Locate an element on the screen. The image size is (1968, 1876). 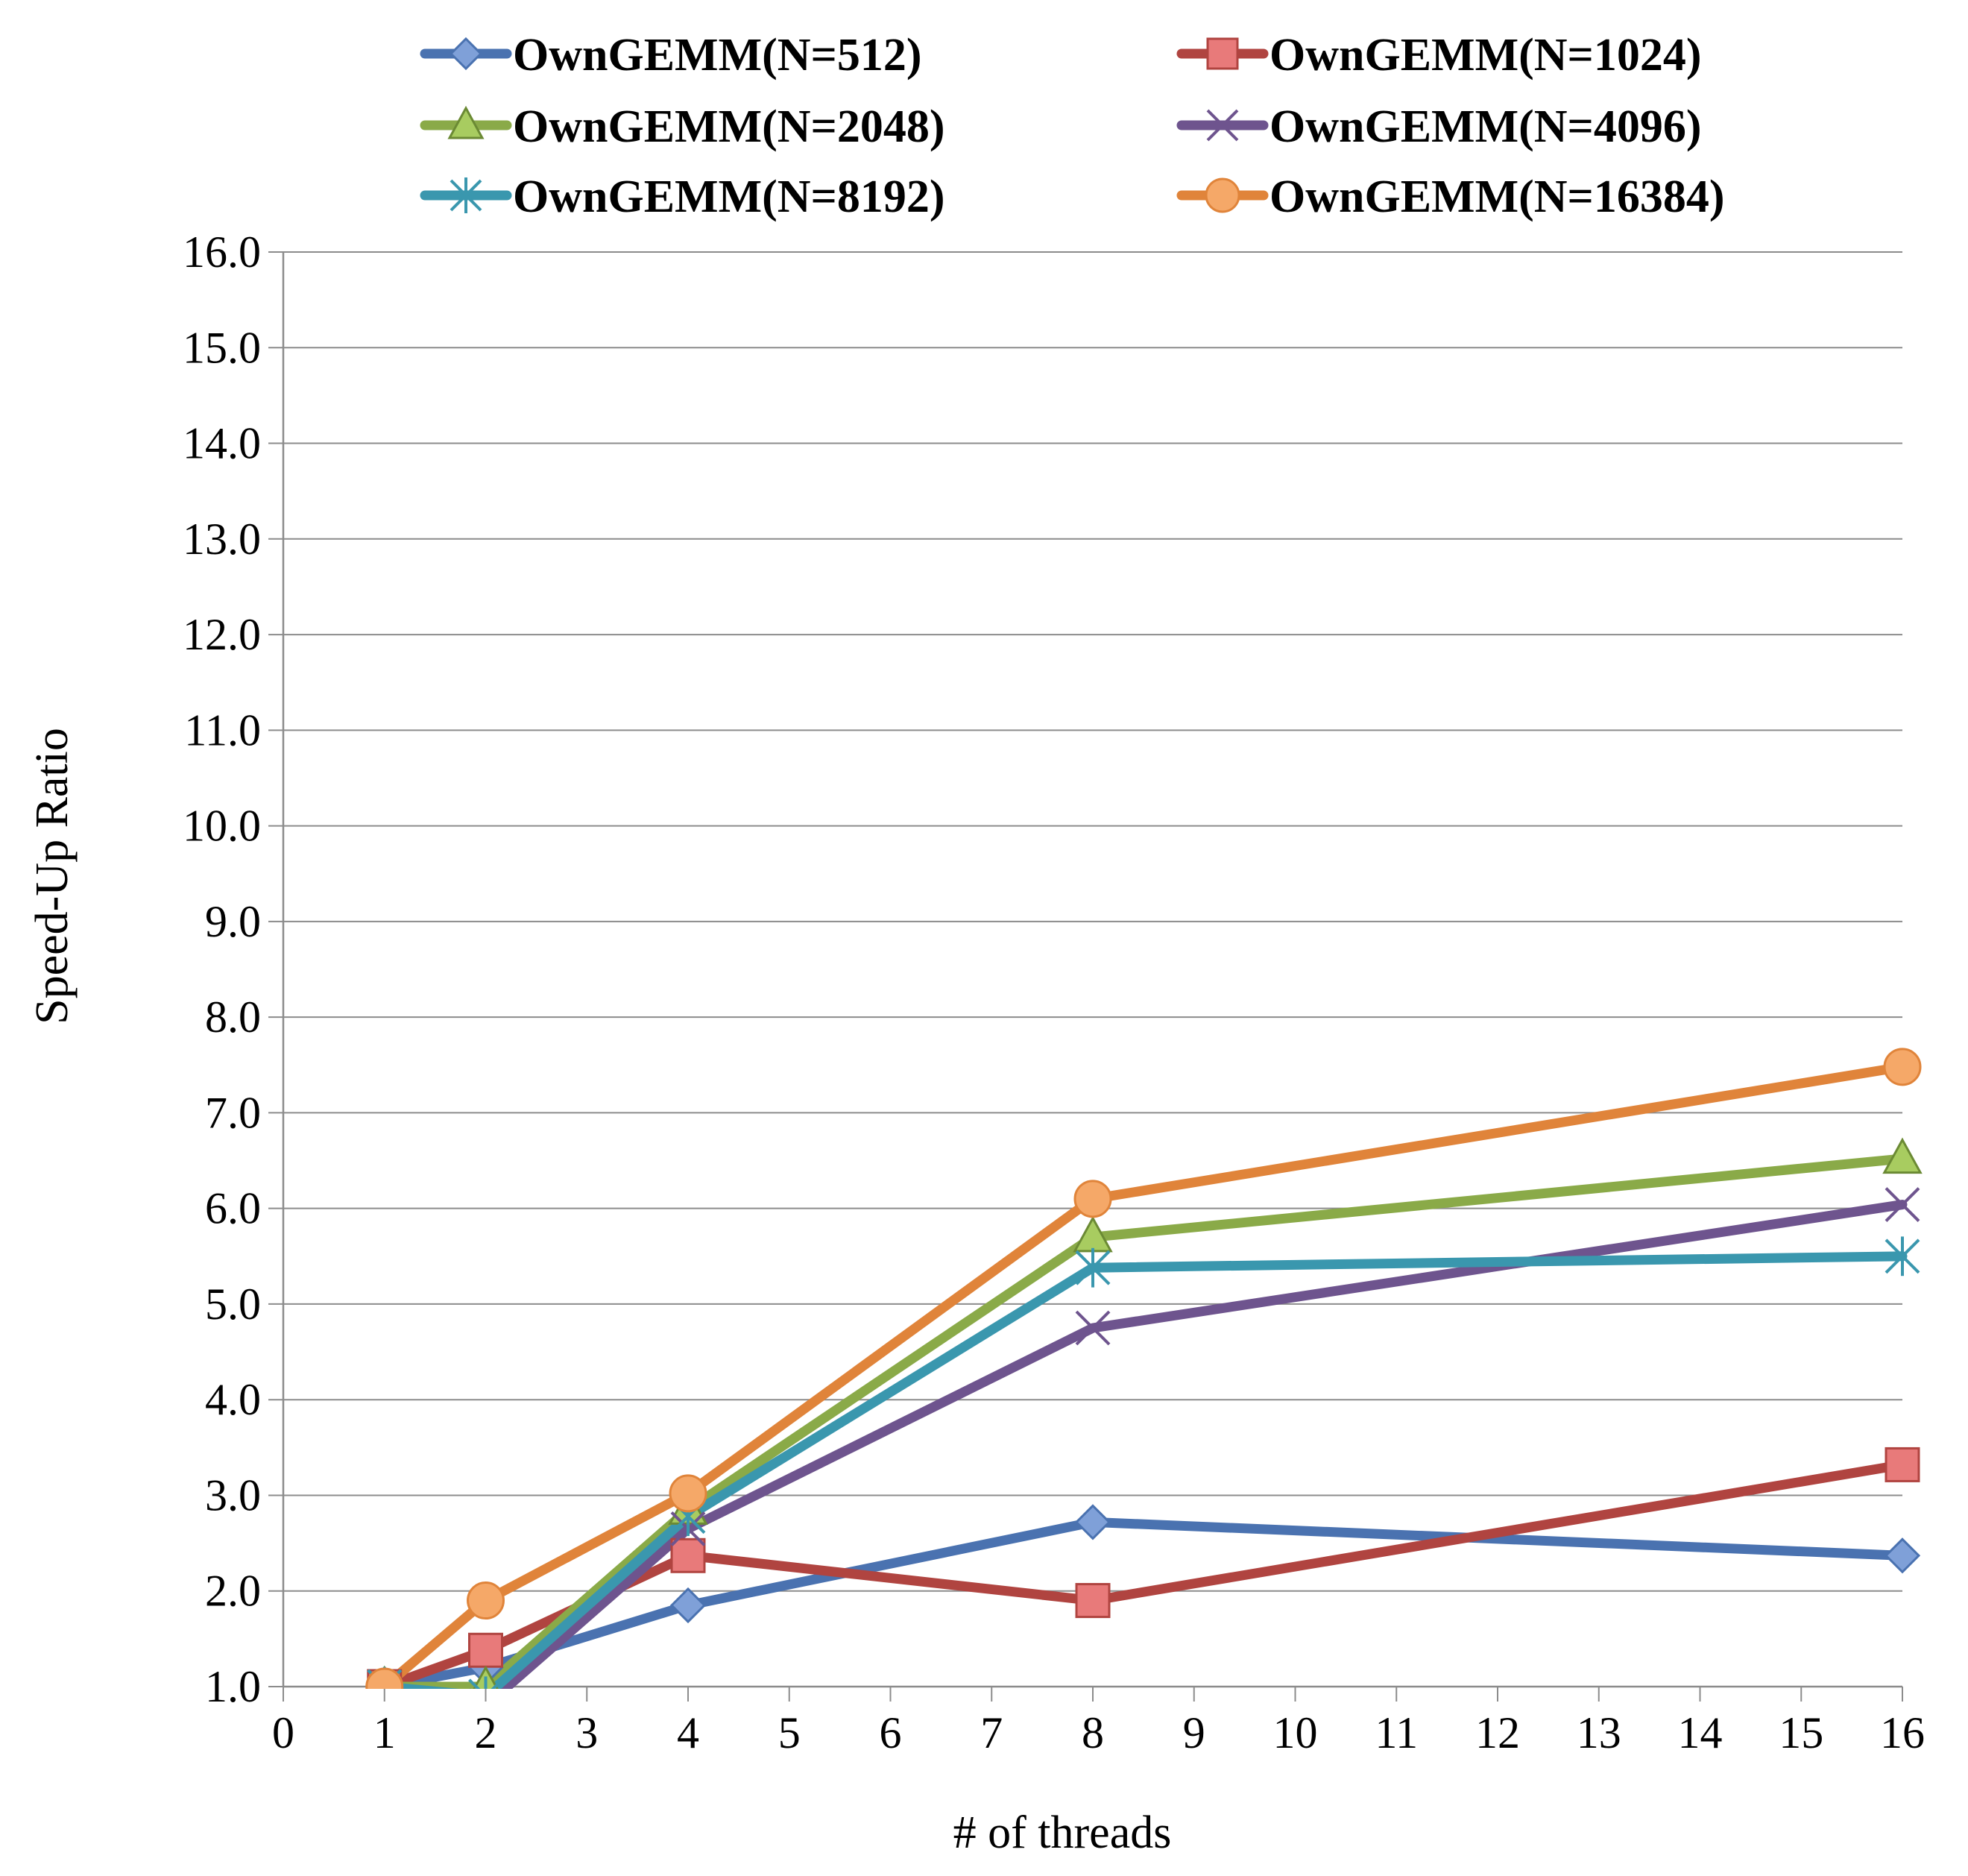
legend-label: OwnGEMM(N=512) is located at coordinates (718, 55).